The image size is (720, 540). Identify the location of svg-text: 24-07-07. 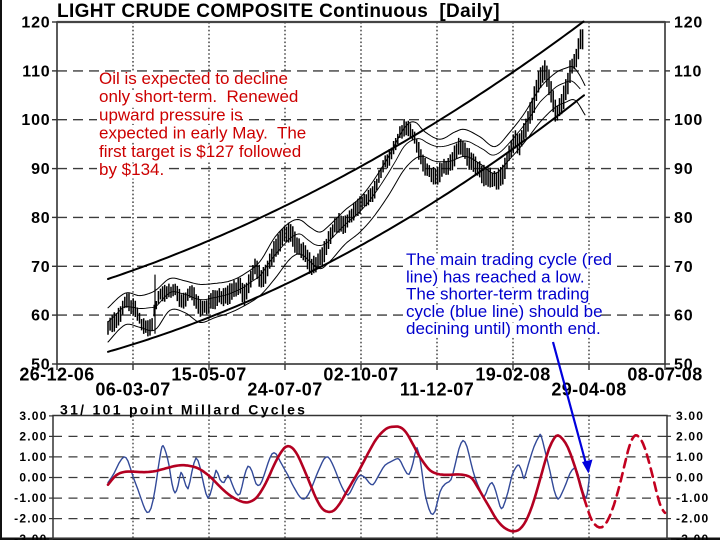
(284, 390).